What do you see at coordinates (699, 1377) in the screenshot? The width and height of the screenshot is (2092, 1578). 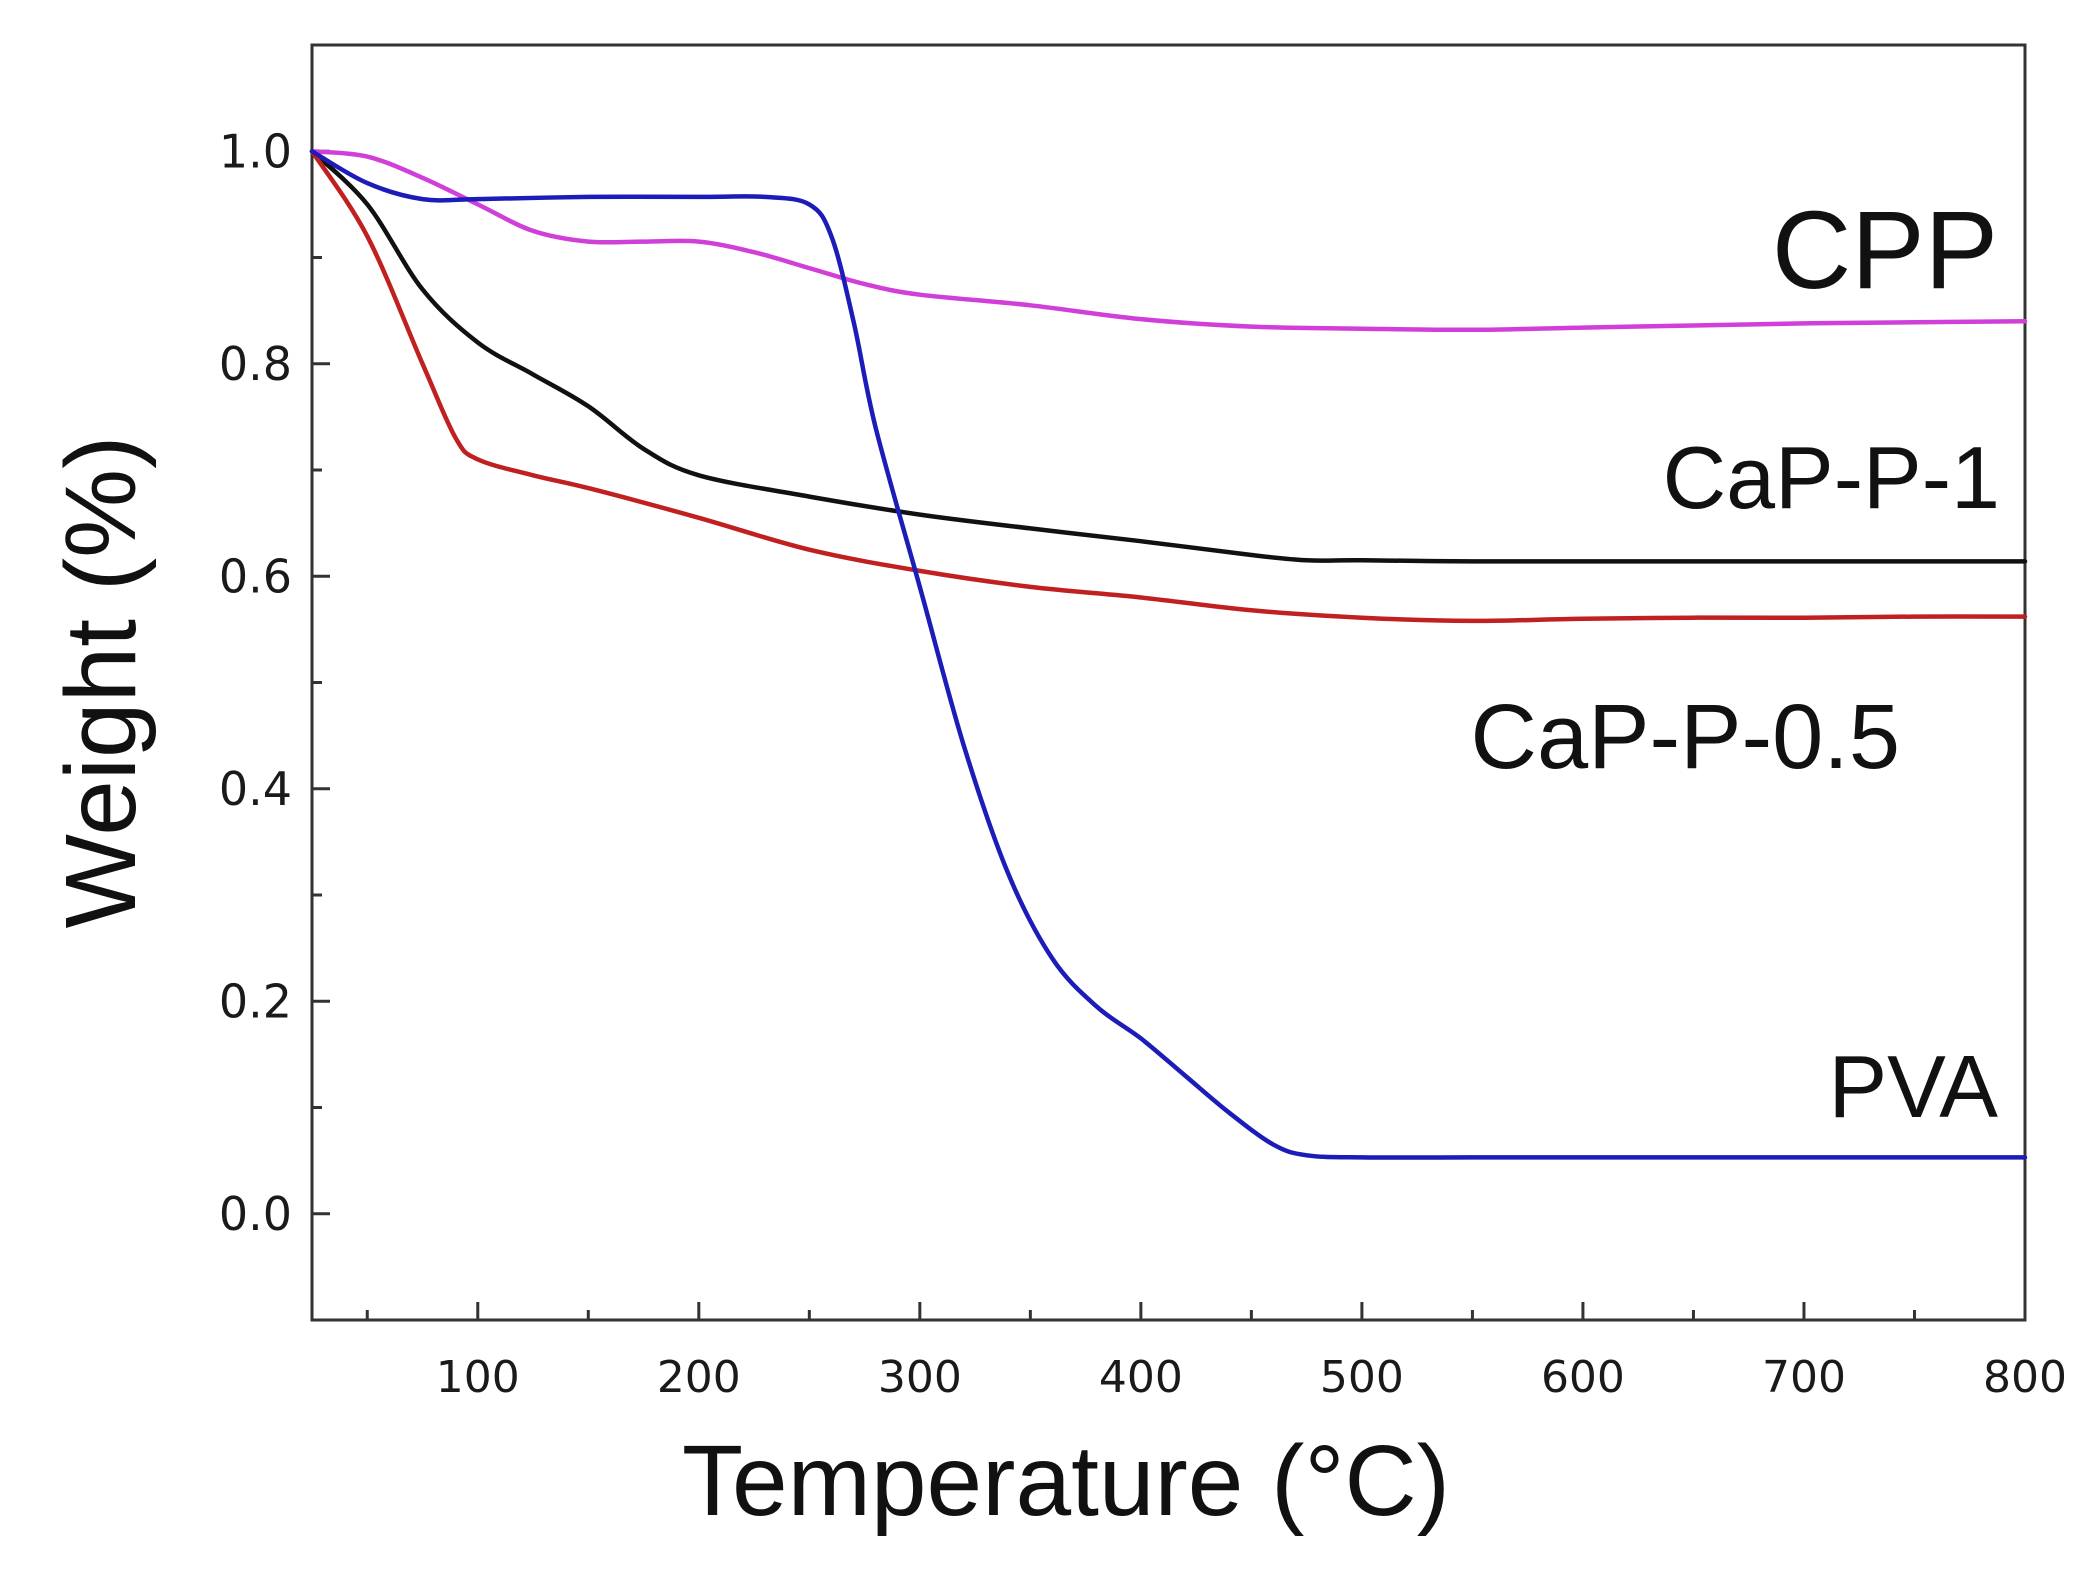 I see `x-tick-label: 200` at bounding box center [699, 1377].